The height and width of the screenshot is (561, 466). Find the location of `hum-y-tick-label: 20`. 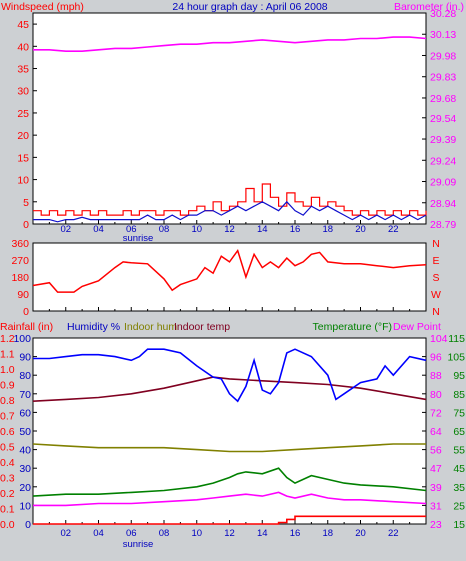

hum-y-tick-label: 20 is located at coordinates (25, 488).